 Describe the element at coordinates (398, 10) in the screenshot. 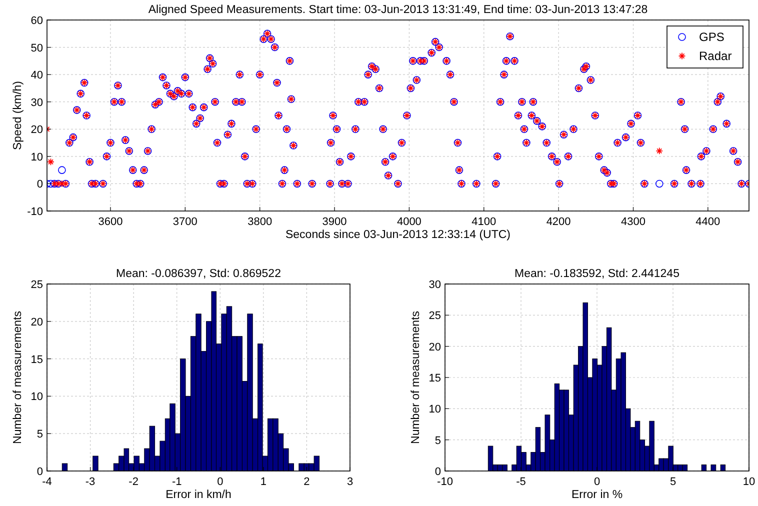

I see `chart-title: Aligned Speed Measurements. Start time: 03-Jun-2013 13:31:49, End time: 03-Jun-2013 13:47:28` at that location.